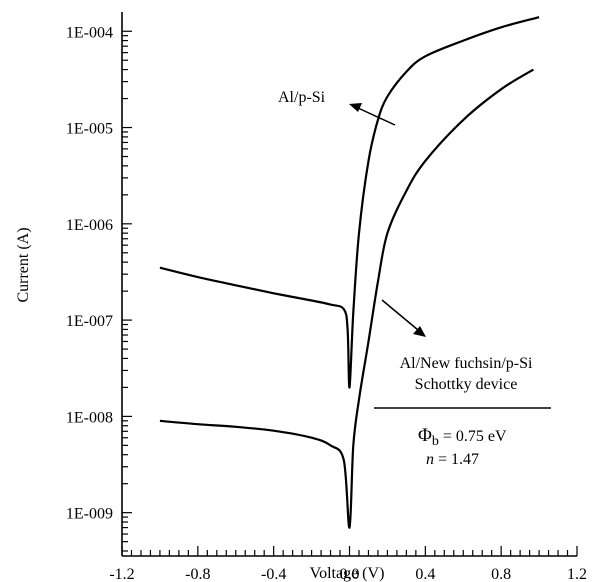 This screenshot has height=582, width=593. What do you see at coordinates (99, 288) in the screenshot?
I see `y-ticks: 1E-009 1E-008 1E-007 1E-006 1E-005 1E-004` at bounding box center [99, 288].